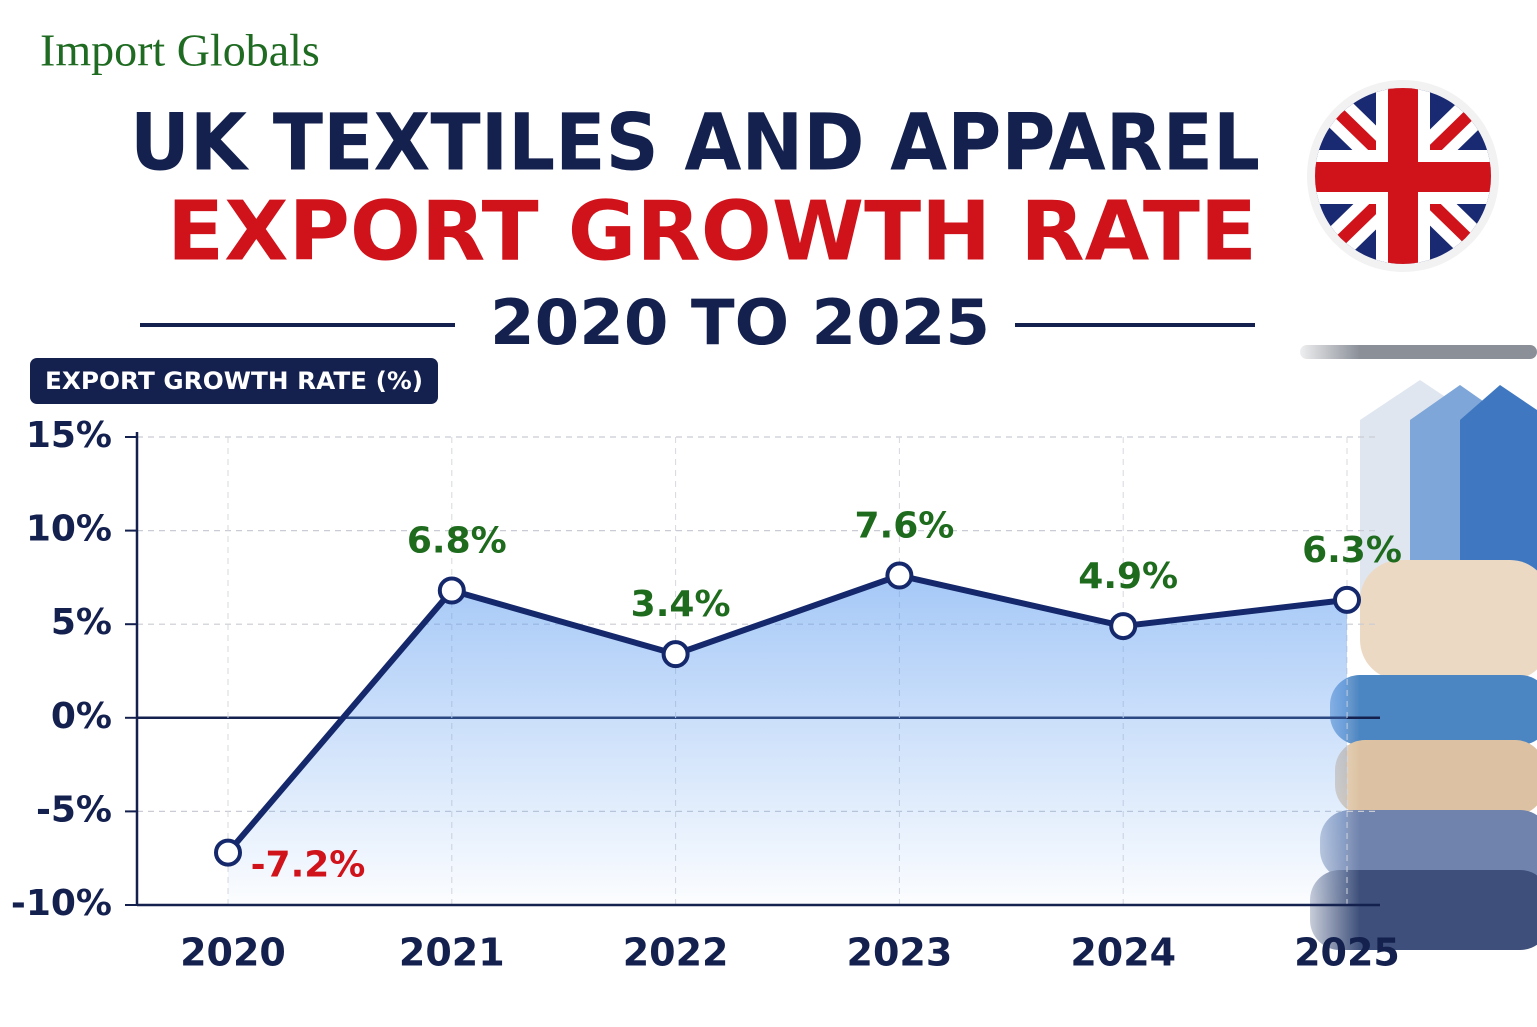  What do you see at coordinates (74, 809) in the screenshot?
I see `y-tick-label: -5%` at bounding box center [74, 809].